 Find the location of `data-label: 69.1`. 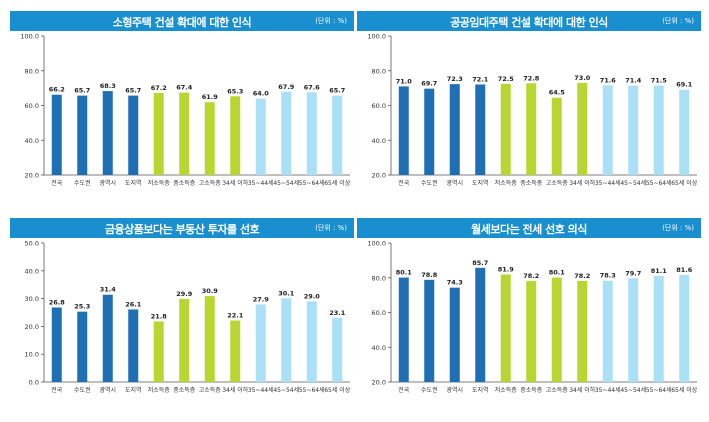

data-label: 69.1 is located at coordinates (684, 85).